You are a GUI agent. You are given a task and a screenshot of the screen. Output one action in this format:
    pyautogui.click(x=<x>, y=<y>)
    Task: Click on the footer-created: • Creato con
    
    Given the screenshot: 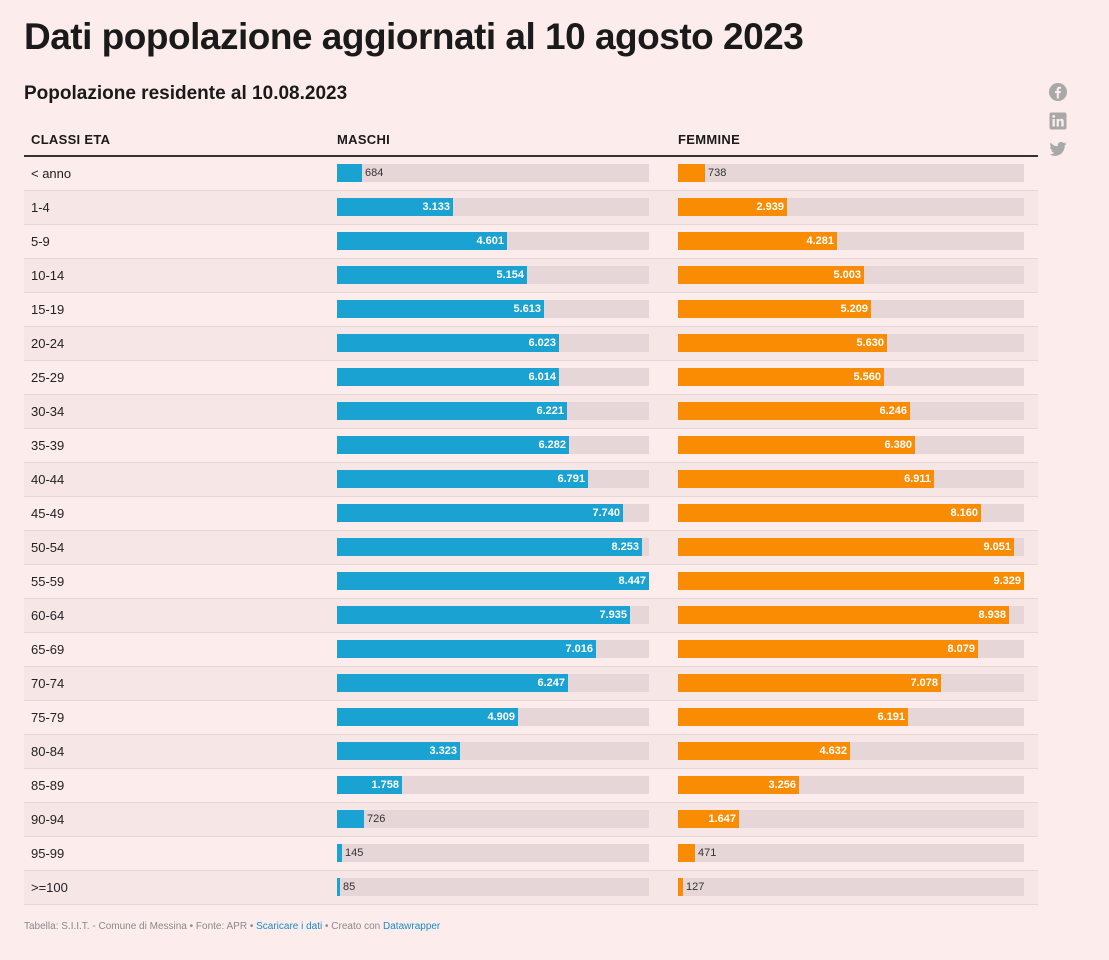 What is the action you would take?
    pyautogui.click(x=353, y=926)
    